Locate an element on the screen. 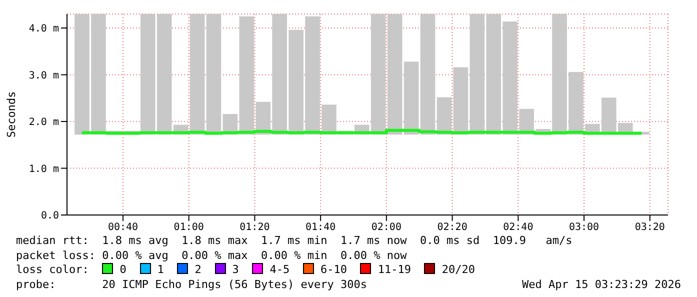 The height and width of the screenshot is (297, 697). x-tick-label: 01:20 is located at coordinates (255, 228).